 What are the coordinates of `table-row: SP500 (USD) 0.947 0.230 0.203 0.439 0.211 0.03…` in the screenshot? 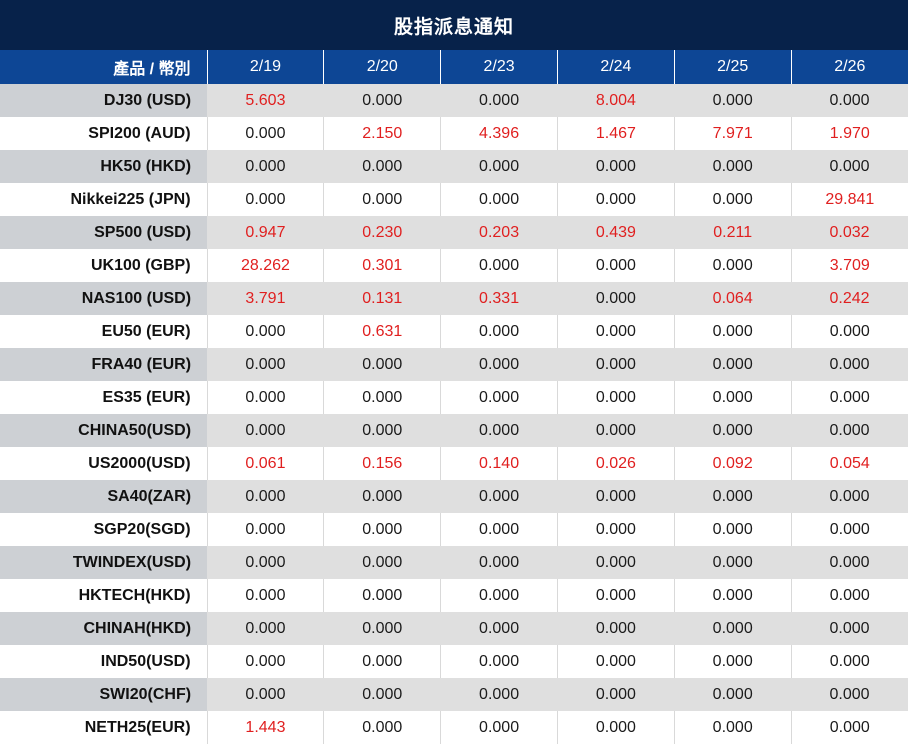 It's located at (454, 232).